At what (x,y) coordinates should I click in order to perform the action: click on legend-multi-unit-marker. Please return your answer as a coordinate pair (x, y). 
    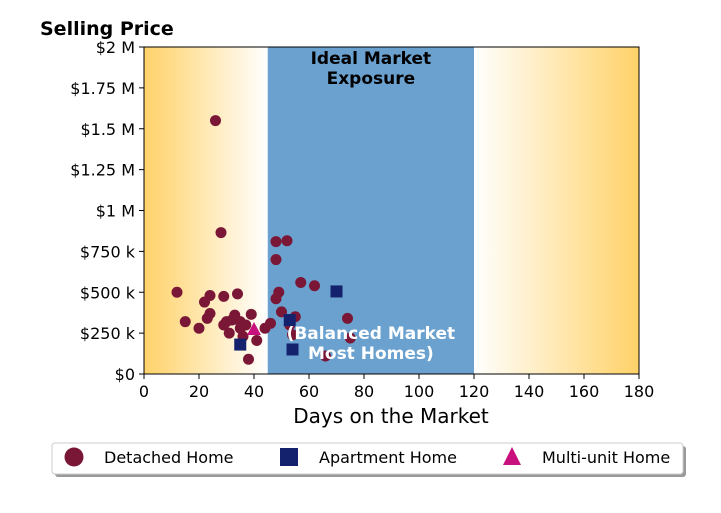
    Looking at the image, I should click on (512, 456).